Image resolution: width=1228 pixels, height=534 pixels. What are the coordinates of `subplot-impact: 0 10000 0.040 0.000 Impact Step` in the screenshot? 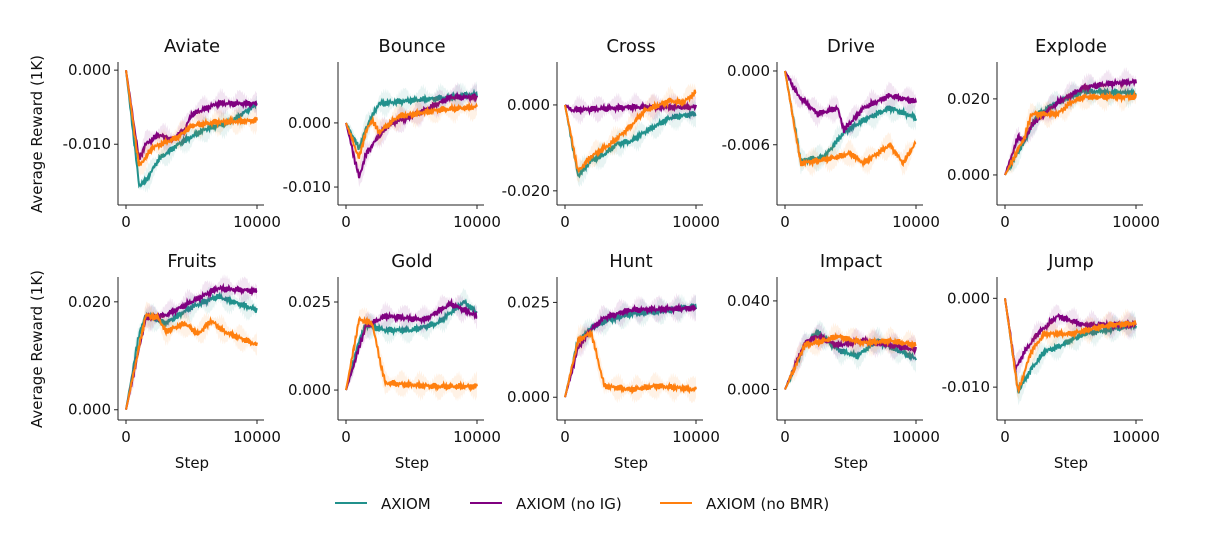 It's located at (833, 361).